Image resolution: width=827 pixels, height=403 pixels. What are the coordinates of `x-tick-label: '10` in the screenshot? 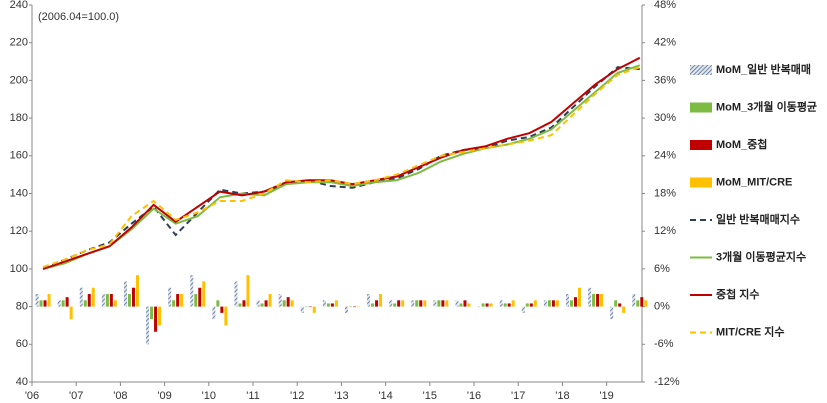 It's located at (209, 396).